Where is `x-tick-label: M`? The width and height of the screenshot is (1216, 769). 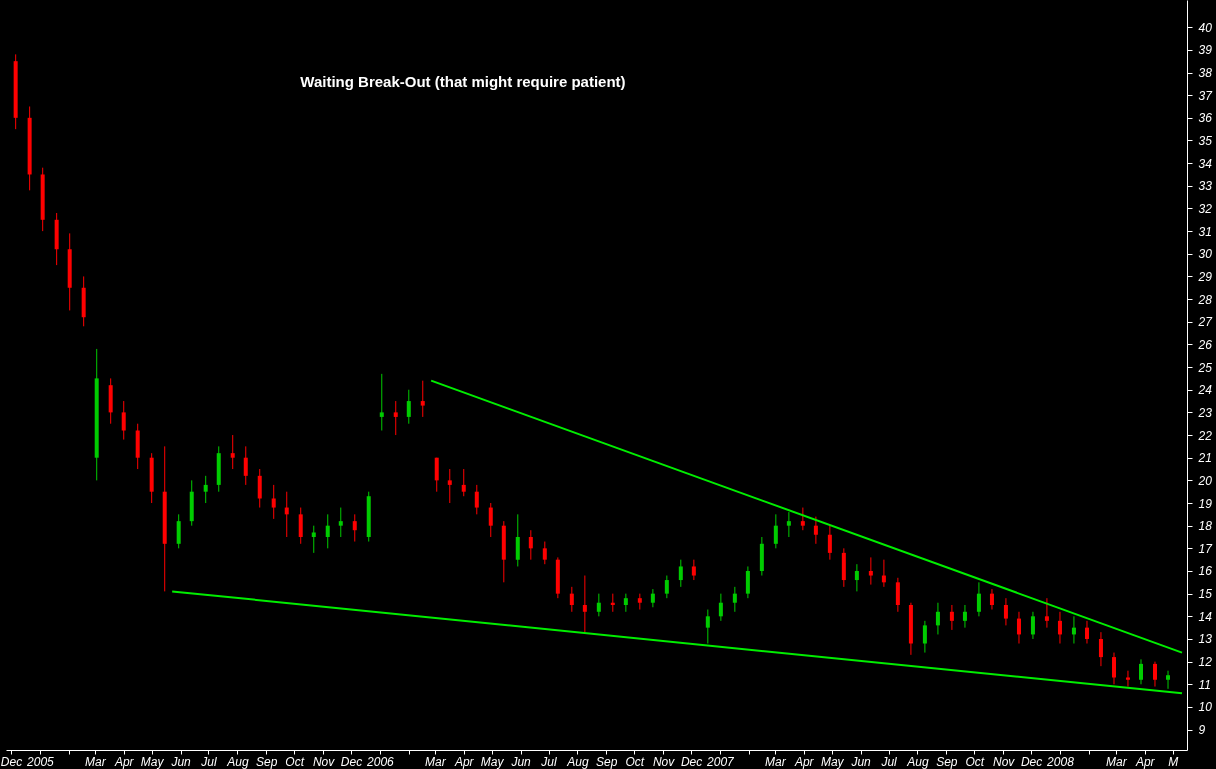 x-tick-label: M is located at coordinates (1173, 761).